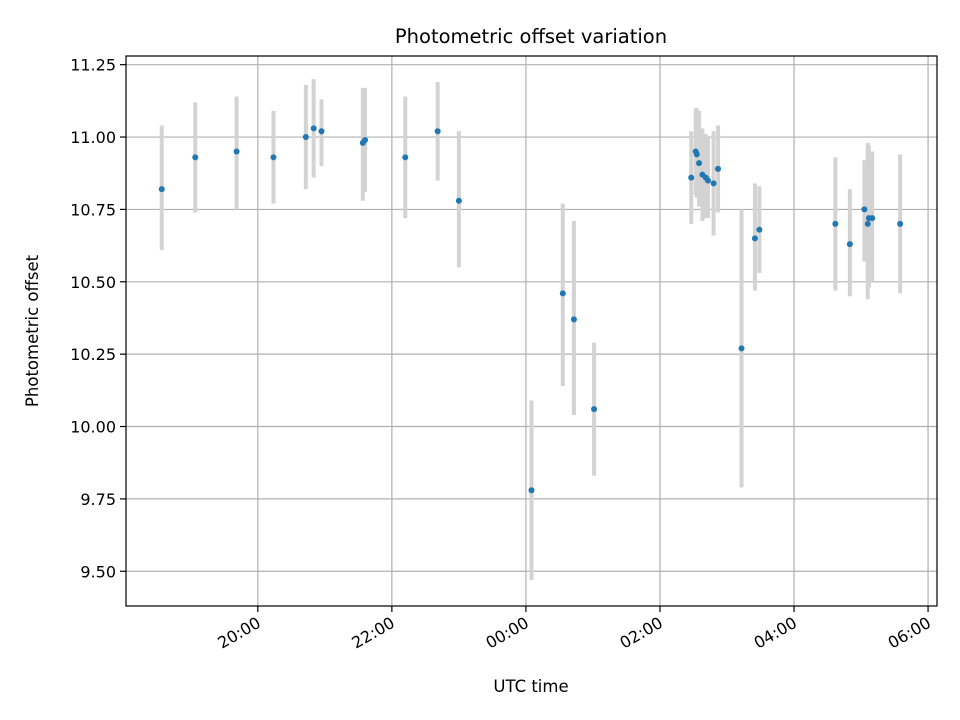  I want to click on y-tick-label: 9.50, so click(98, 571).